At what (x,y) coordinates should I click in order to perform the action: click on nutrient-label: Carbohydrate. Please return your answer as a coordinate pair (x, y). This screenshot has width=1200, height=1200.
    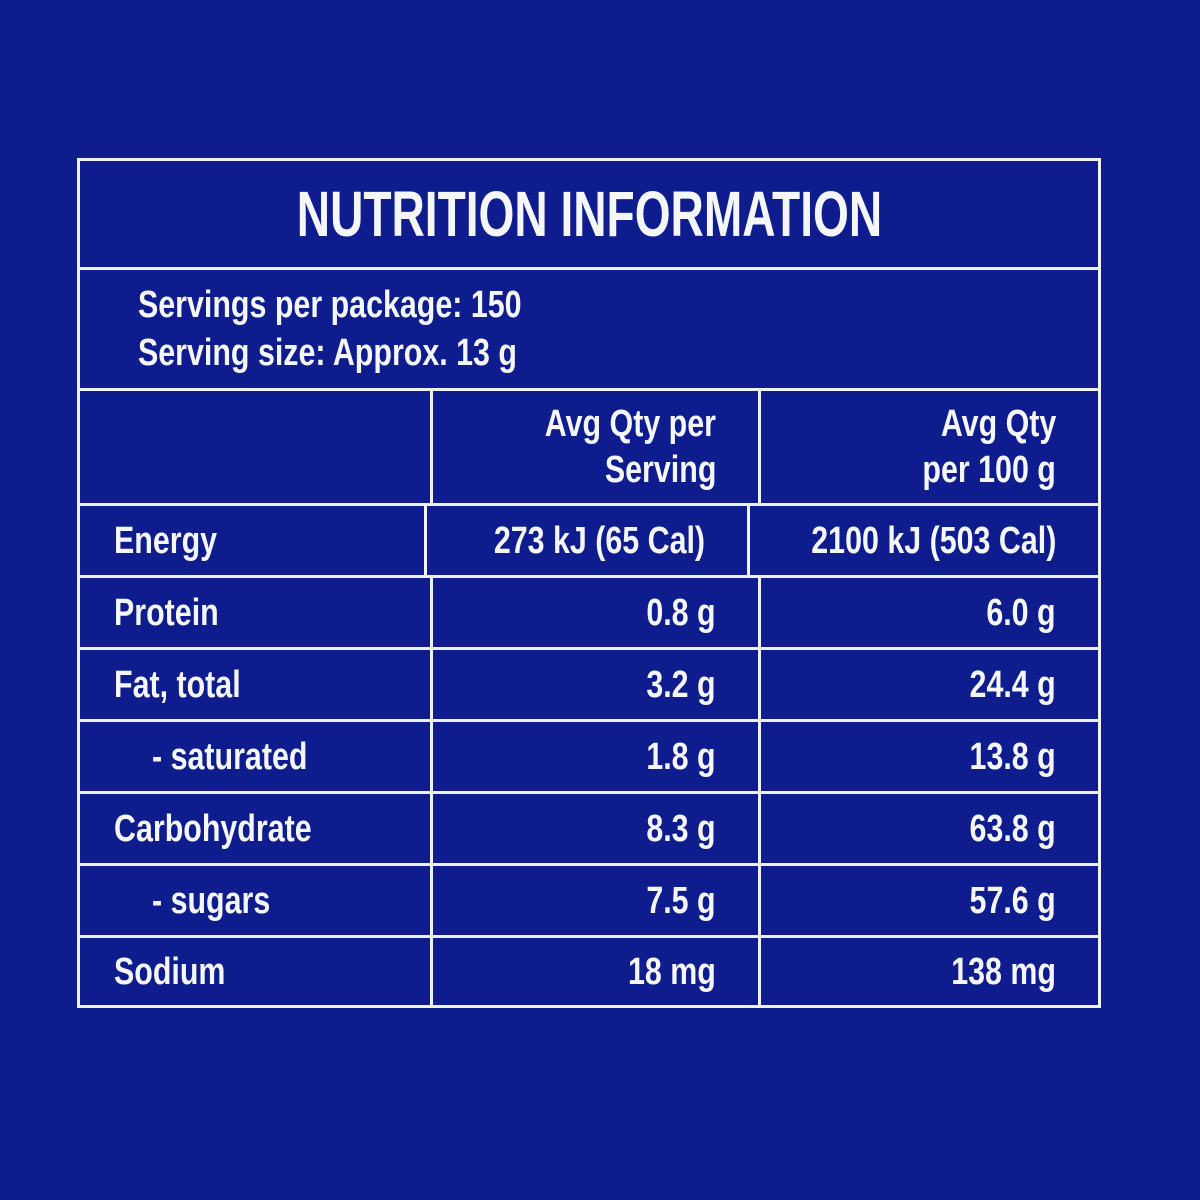
    Looking at the image, I should click on (213, 828).